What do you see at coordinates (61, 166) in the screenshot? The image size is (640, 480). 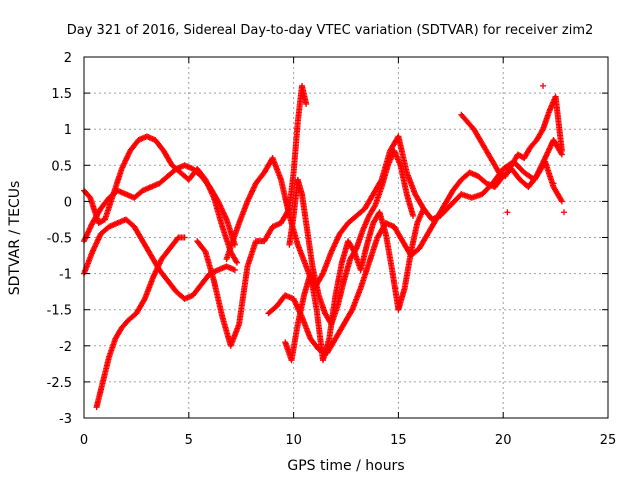 I see `y-tick-label: 0.5` at bounding box center [61, 166].